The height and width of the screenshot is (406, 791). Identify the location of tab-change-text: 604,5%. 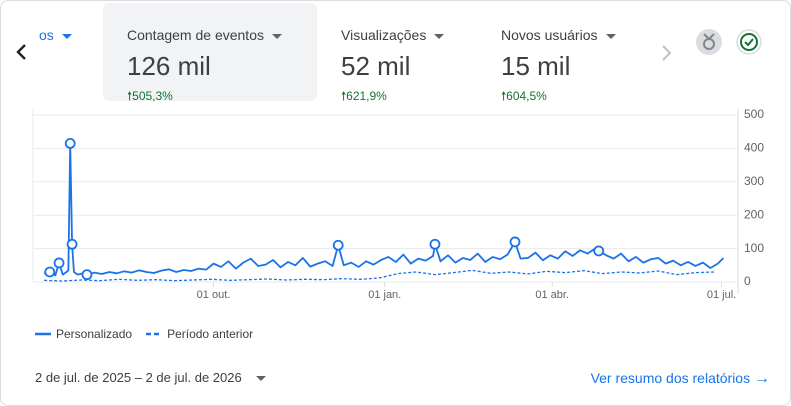
(526, 96).